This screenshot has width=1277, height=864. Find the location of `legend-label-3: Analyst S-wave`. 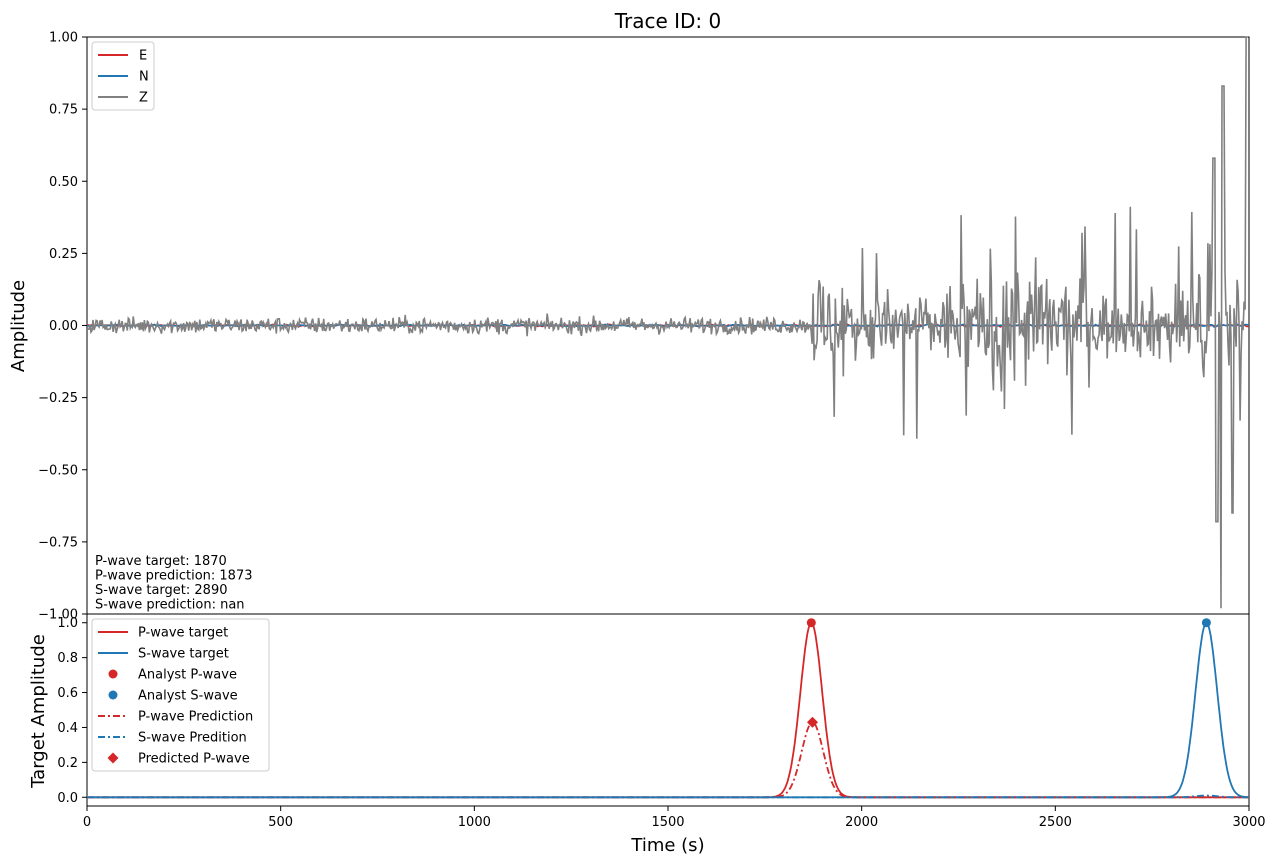

legend-label-3: Analyst S-wave is located at coordinates (188, 696).